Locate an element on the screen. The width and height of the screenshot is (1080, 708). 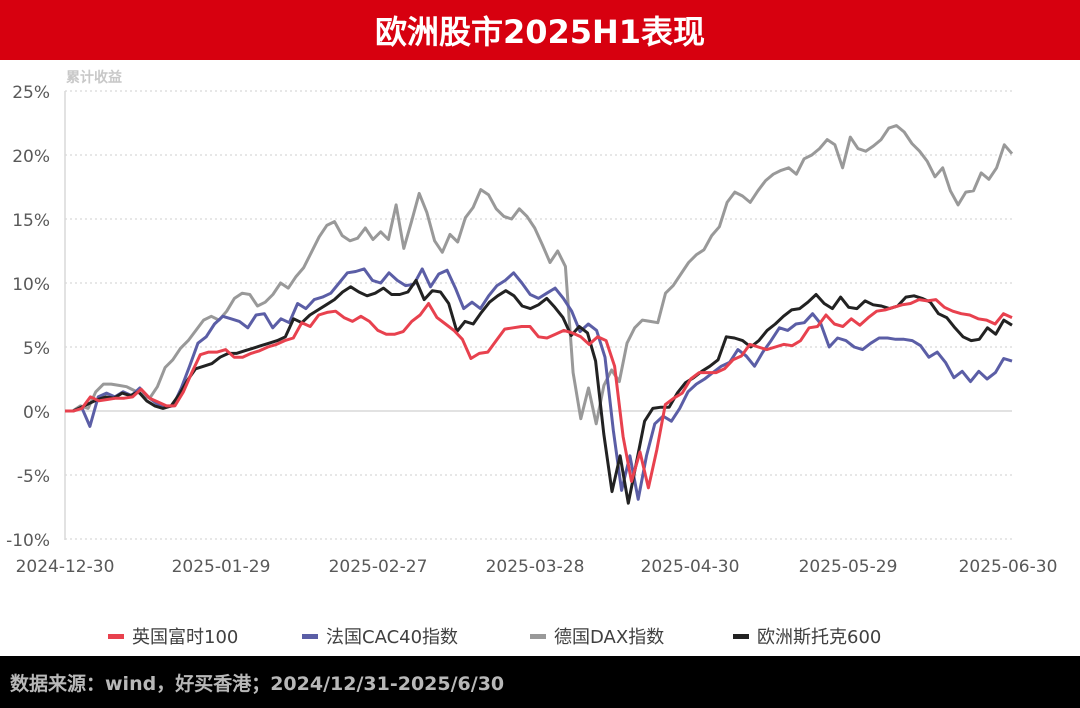
legend-label: 英国富时100 is located at coordinates (185, 637).